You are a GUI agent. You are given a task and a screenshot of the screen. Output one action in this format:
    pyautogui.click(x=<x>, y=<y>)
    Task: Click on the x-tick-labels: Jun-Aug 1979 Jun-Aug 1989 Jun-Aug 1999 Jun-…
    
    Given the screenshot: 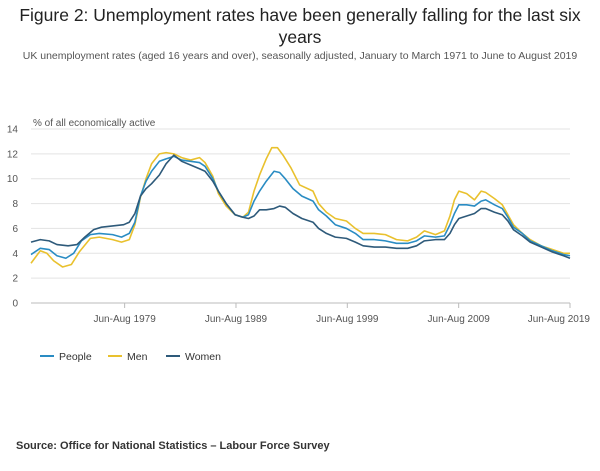 What is the action you would take?
    pyautogui.click(x=341, y=314)
    